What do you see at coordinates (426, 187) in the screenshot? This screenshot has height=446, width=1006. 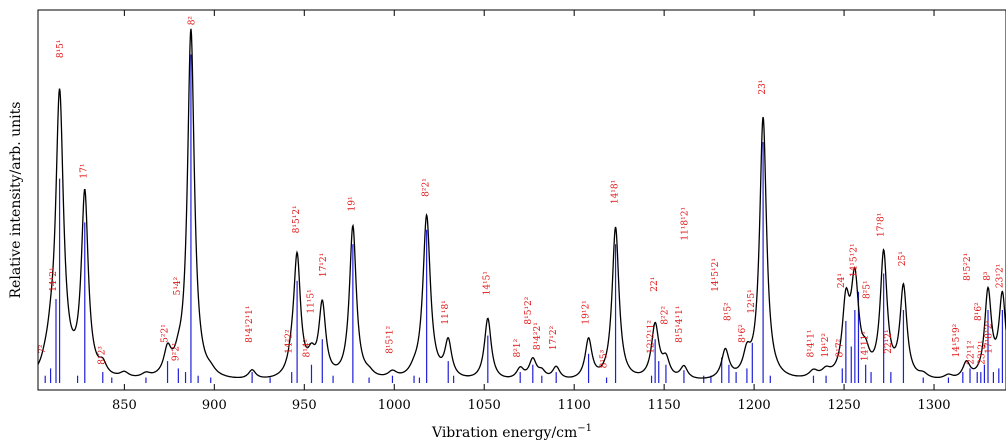 I see `peak-label: 8²2¹` at bounding box center [426, 187].